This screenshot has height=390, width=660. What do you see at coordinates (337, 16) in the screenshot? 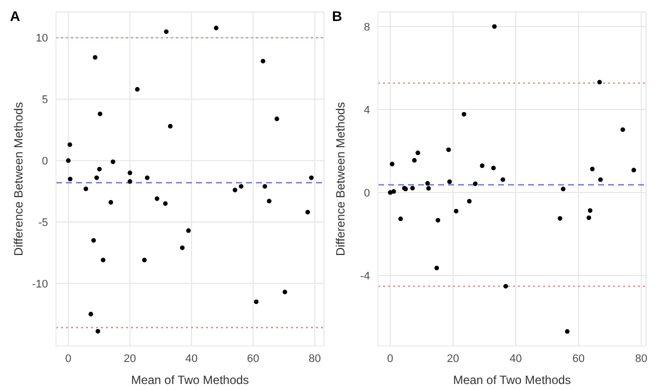
I see `chart-title: B` at bounding box center [337, 16].